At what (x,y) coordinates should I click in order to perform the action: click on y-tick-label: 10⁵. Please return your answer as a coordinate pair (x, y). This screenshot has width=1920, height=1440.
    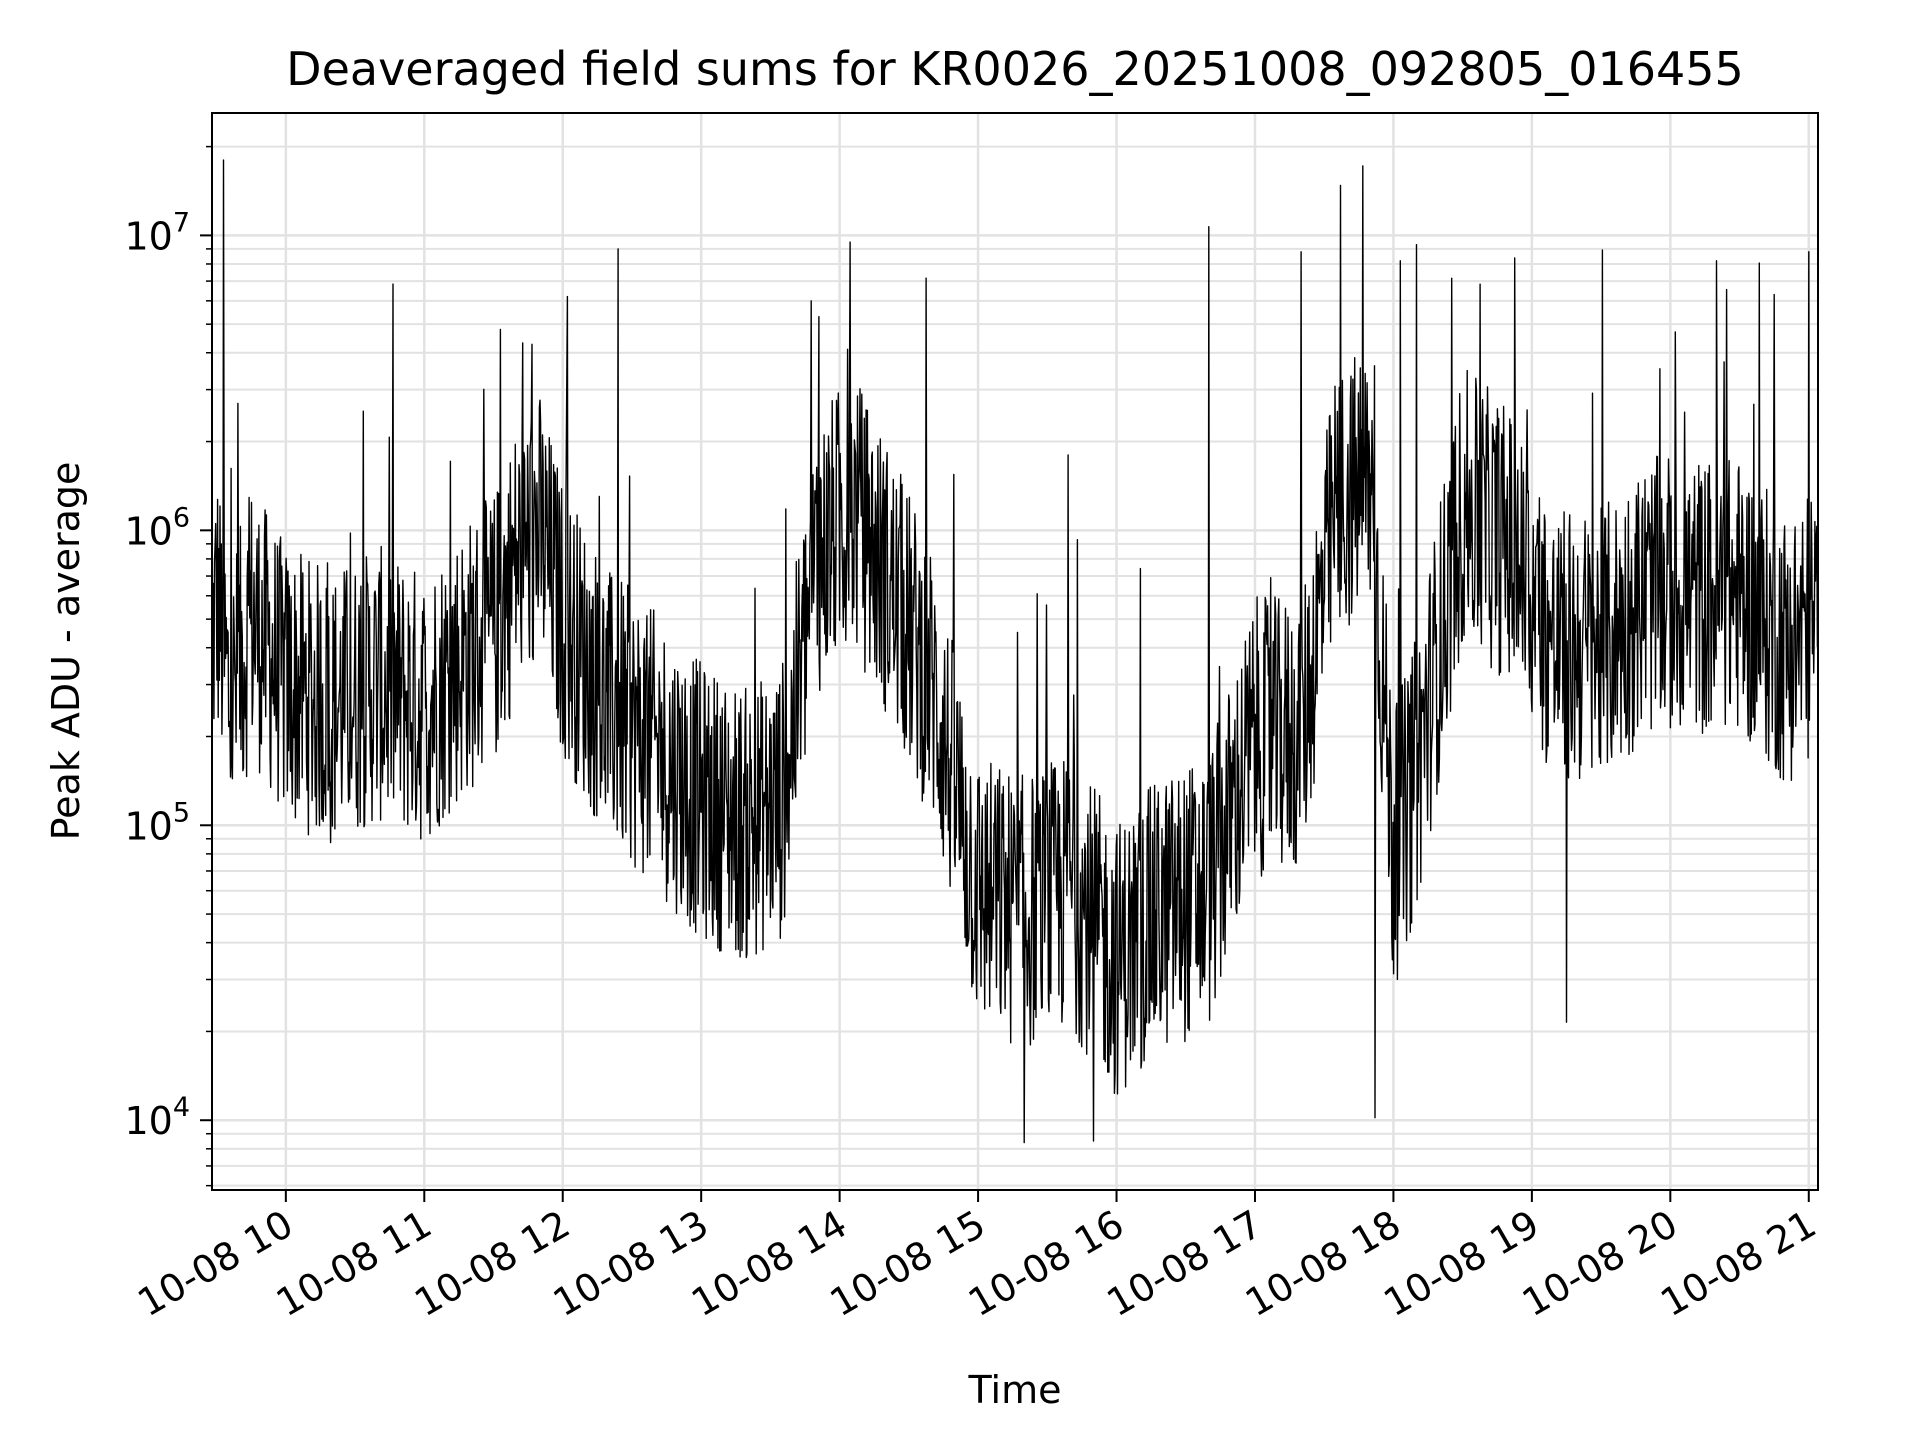
    Looking at the image, I should click on (157, 822).